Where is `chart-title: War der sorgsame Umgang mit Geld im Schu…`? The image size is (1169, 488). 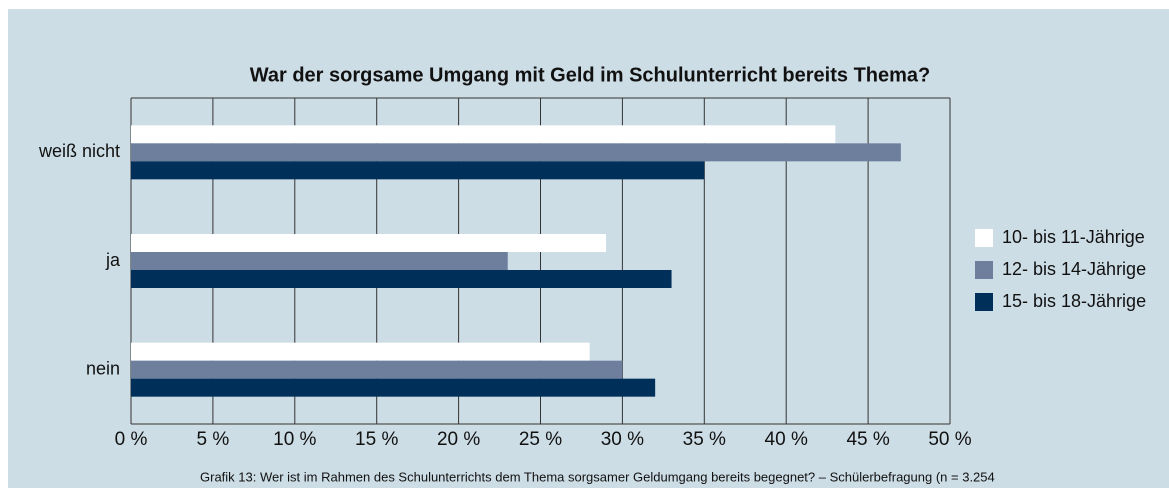 chart-title: War der sorgsame Umgang mit Geld im Schu… is located at coordinates (590, 75).